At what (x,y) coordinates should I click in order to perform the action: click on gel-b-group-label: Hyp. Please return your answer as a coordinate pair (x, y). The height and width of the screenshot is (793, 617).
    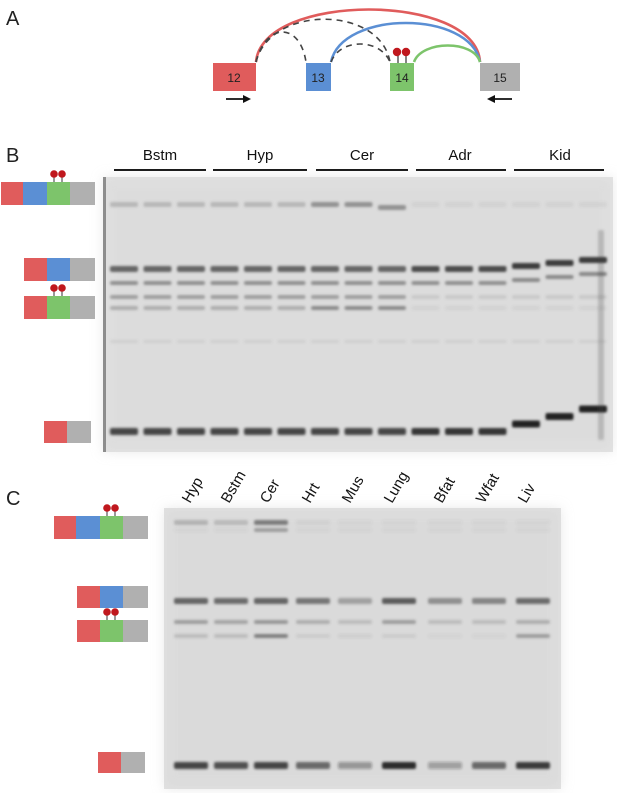
    Looking at the image, I should click on (260, 155).